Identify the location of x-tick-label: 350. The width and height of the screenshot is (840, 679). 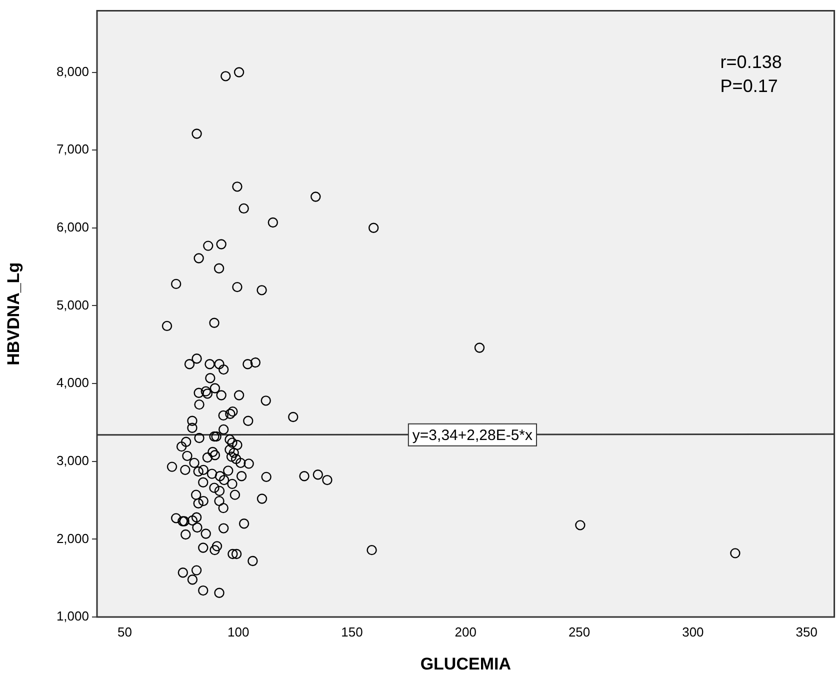
(807, 632).